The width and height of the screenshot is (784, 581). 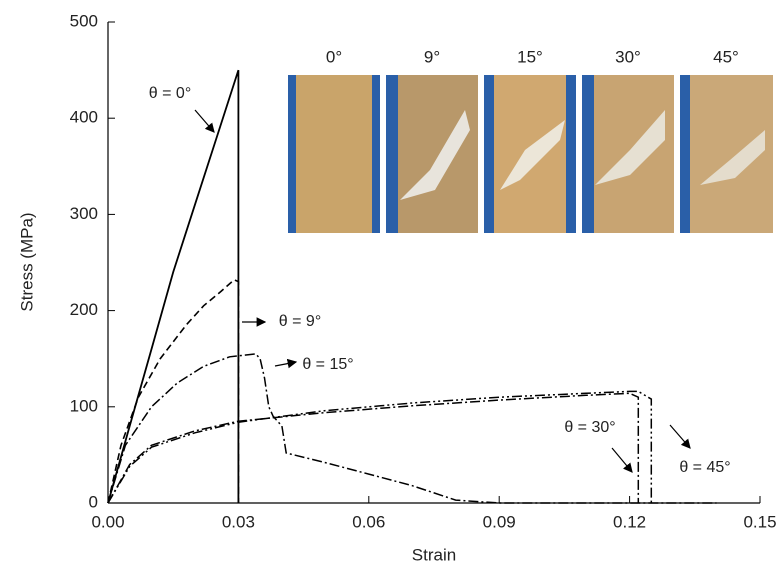 What do you see at coordinates (628, 56) in the screenshot?
I see `inset-label: 30°` at bounding box center [628, 56].